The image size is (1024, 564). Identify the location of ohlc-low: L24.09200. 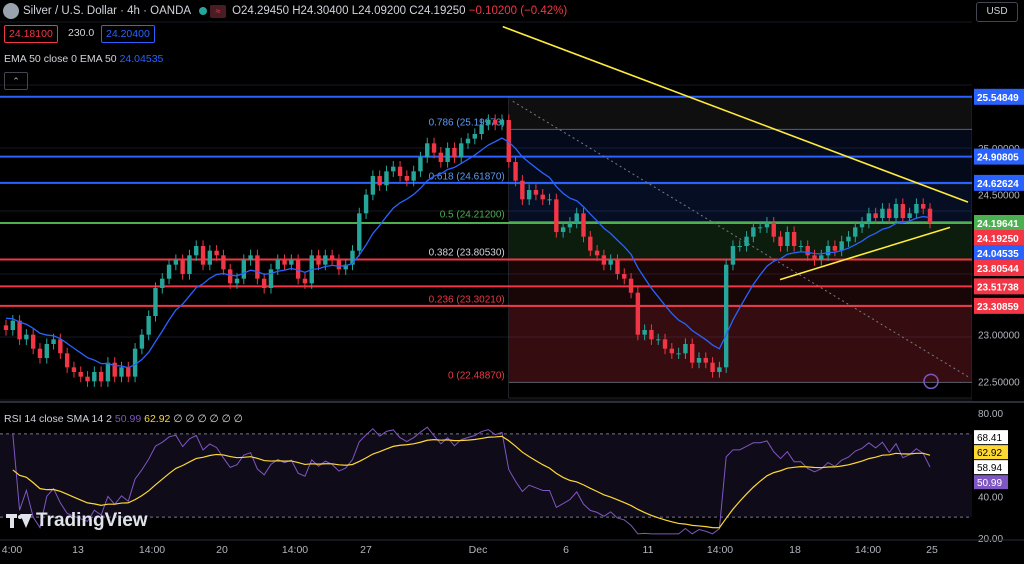
(379, 11).